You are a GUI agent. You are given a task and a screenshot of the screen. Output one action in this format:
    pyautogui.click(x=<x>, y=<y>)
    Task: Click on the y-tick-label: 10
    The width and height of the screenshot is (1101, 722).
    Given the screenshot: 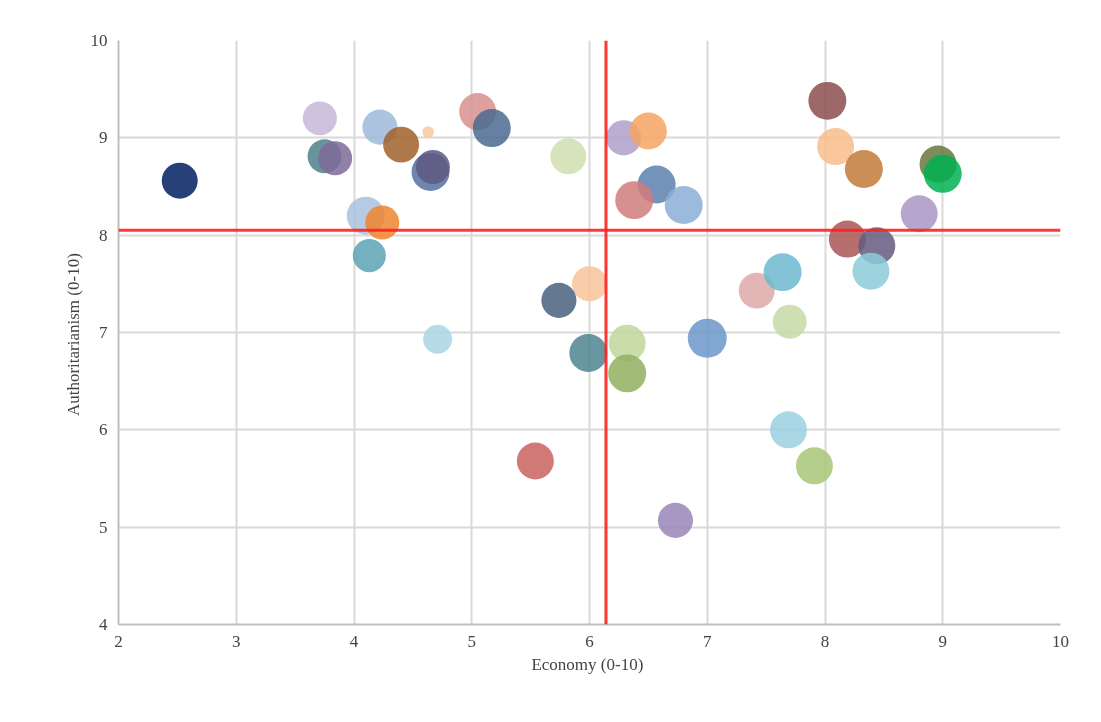 What is the action you would take?
    pyautogui.click(x=99, y=40)
    